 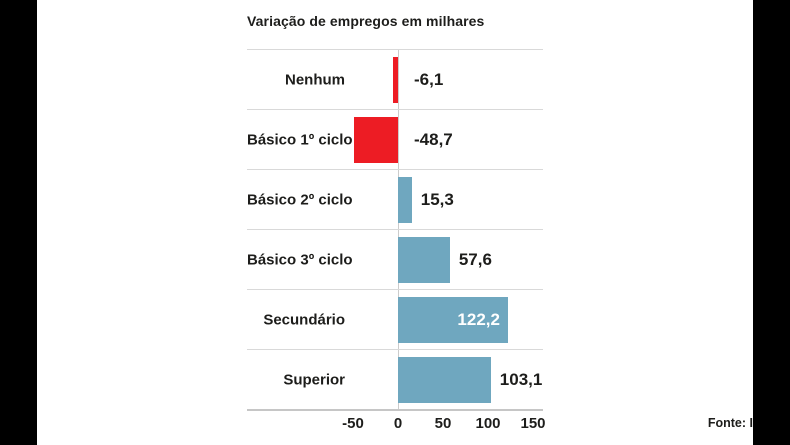 I want to click on value-label: -6,1, so click(x=429, y=79).